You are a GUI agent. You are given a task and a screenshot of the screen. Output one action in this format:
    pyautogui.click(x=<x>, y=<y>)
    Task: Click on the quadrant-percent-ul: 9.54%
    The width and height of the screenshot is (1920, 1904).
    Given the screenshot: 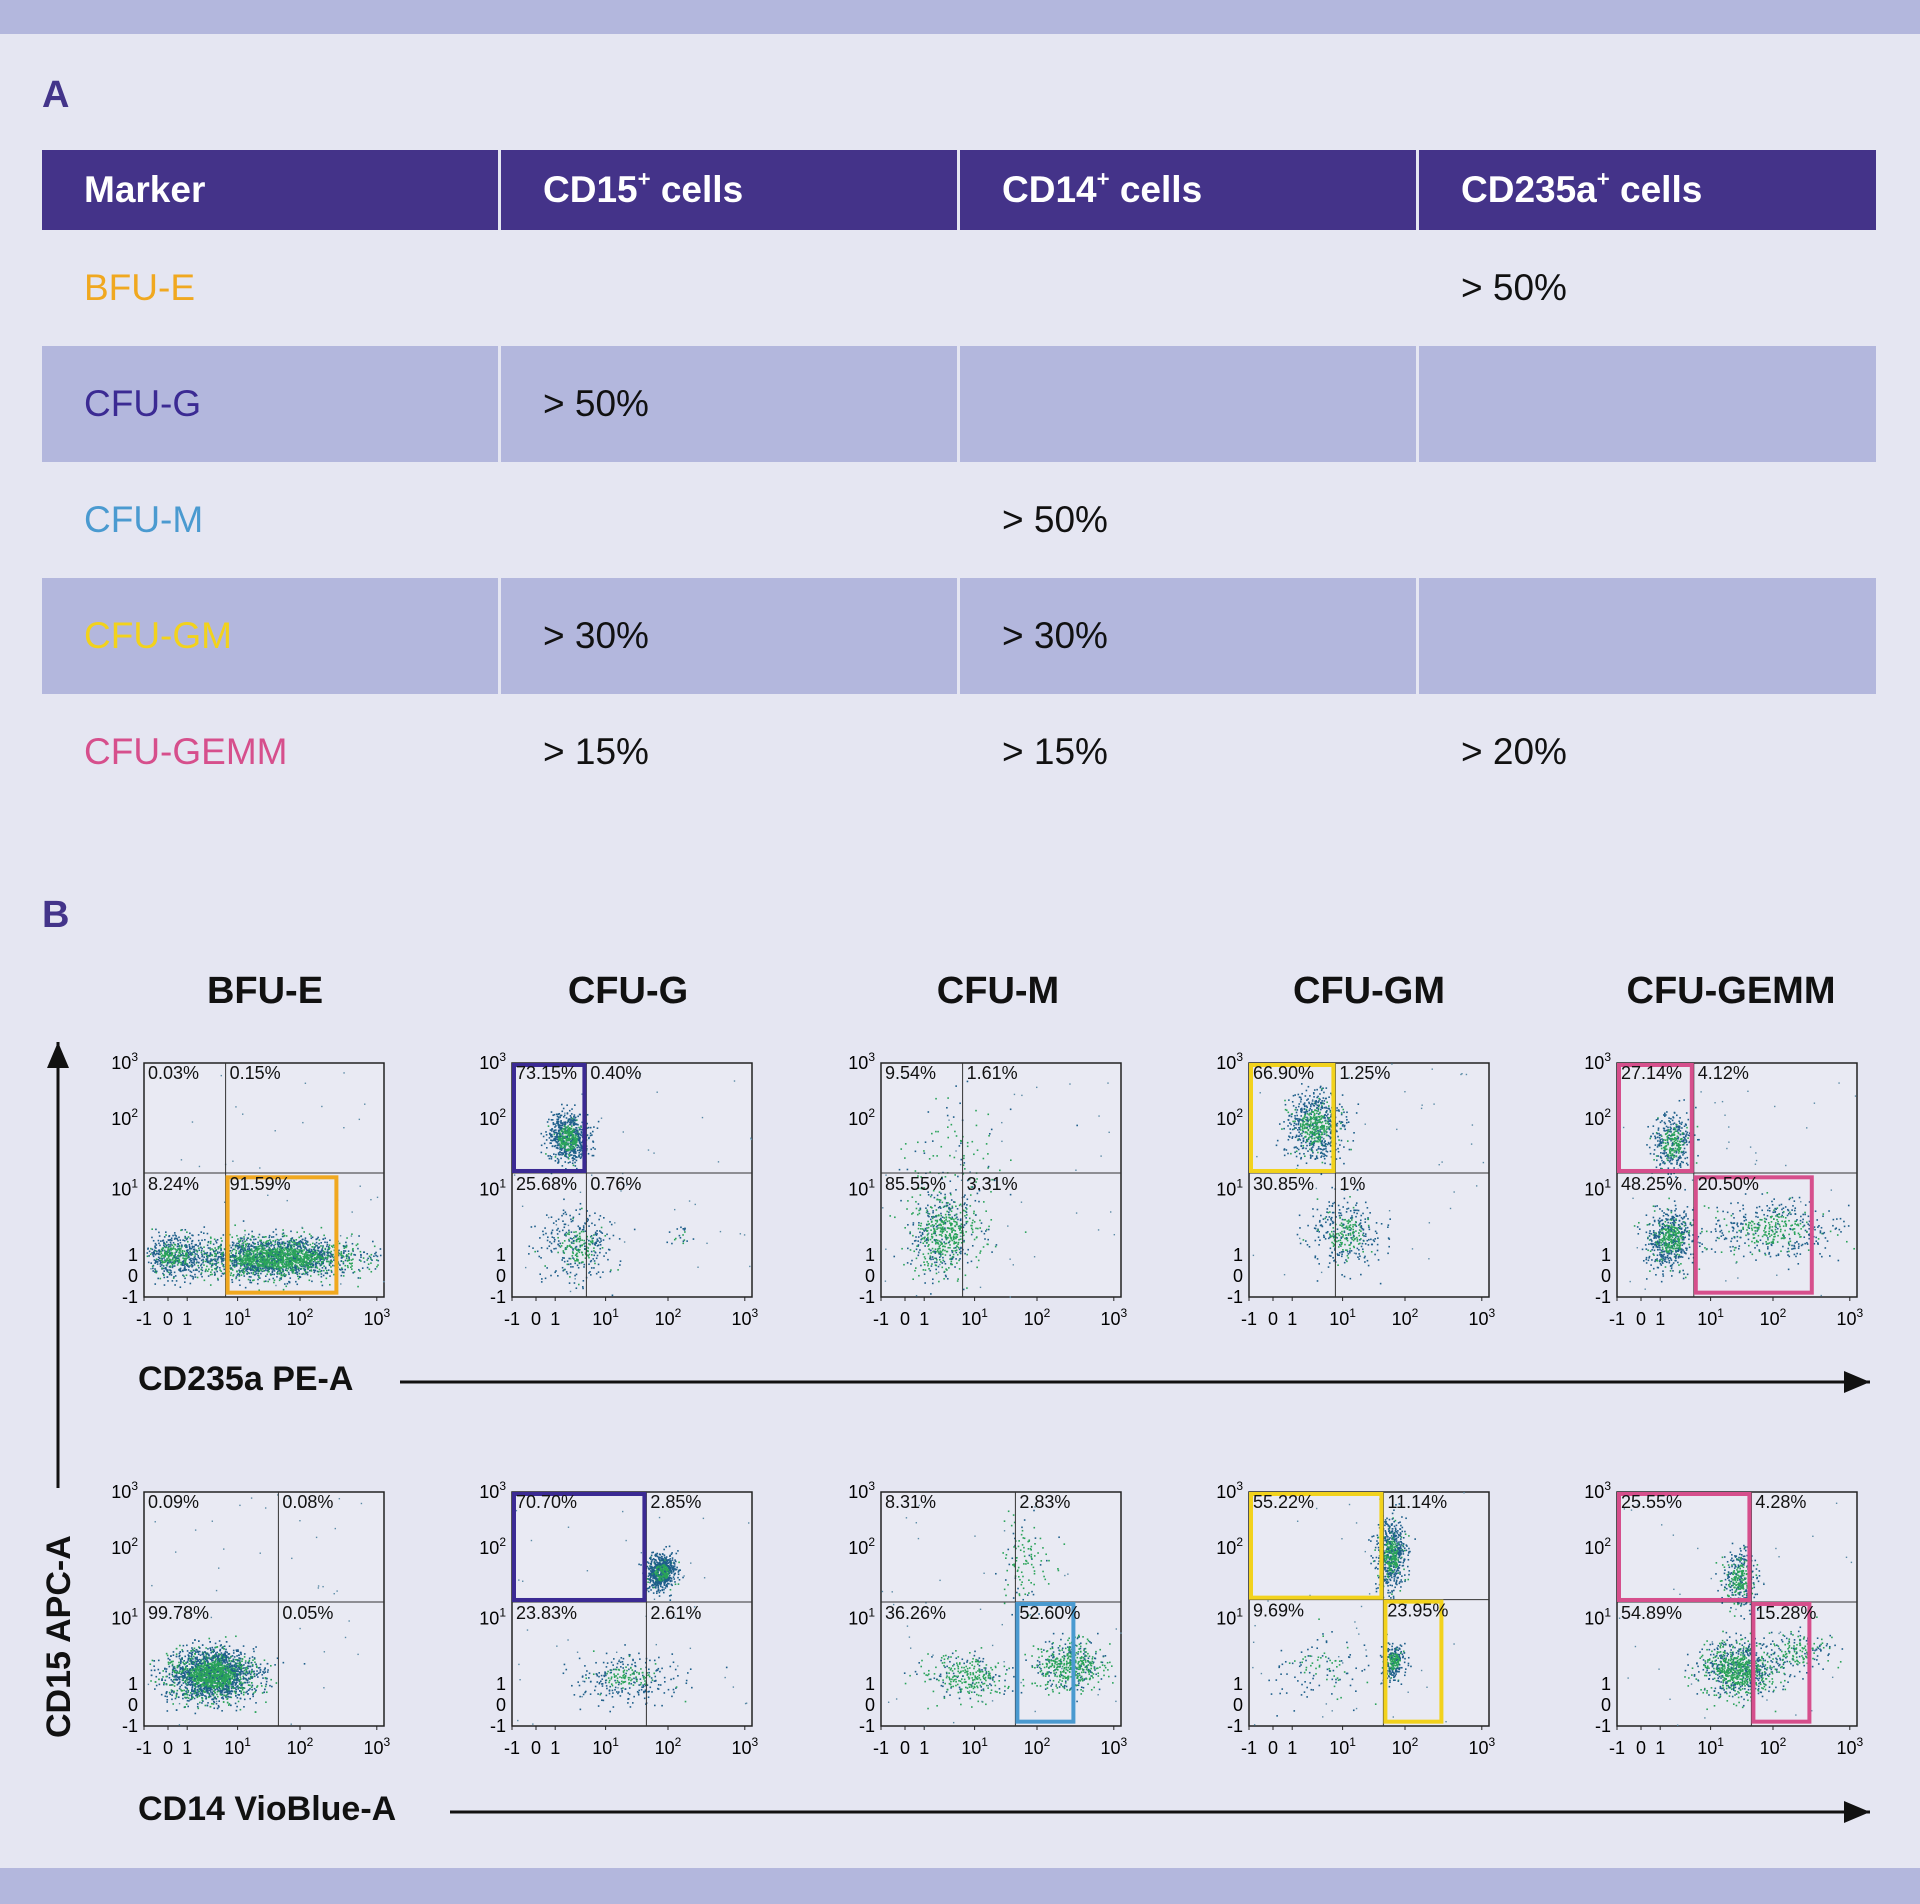 What is the action you would take?
    pyautogui.click(x=910, y=1073)
    